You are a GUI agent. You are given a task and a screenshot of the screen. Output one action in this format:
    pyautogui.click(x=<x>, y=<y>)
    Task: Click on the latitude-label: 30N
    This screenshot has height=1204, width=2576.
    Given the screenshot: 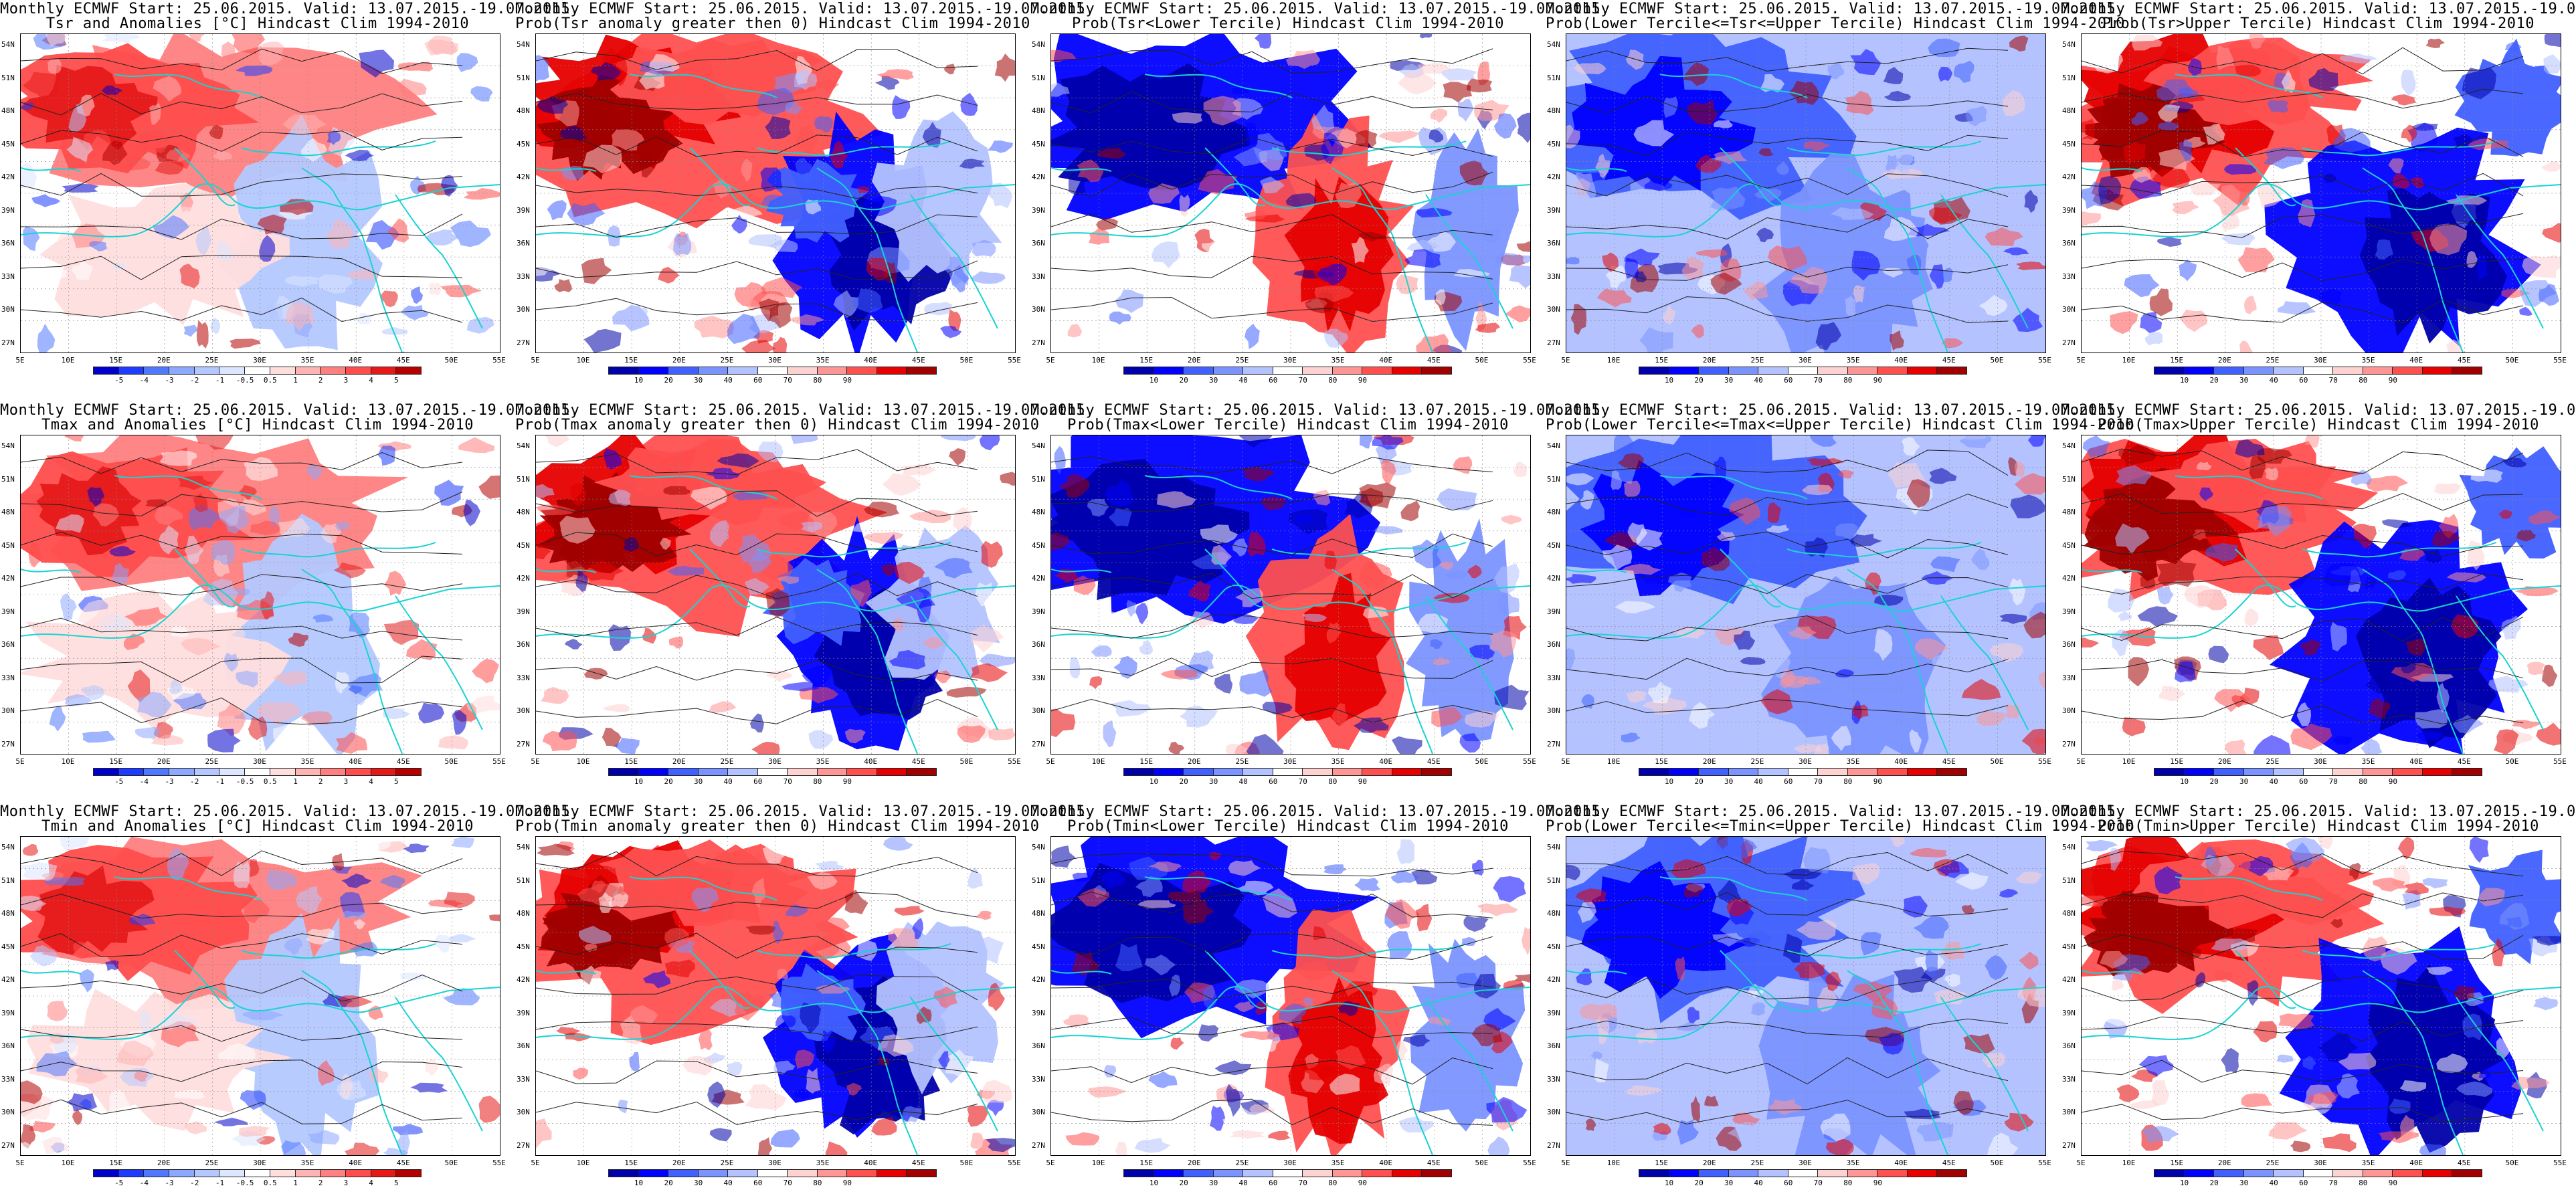 What is the action you would take?
    pyautogui.click(x=2069, y=309)
    